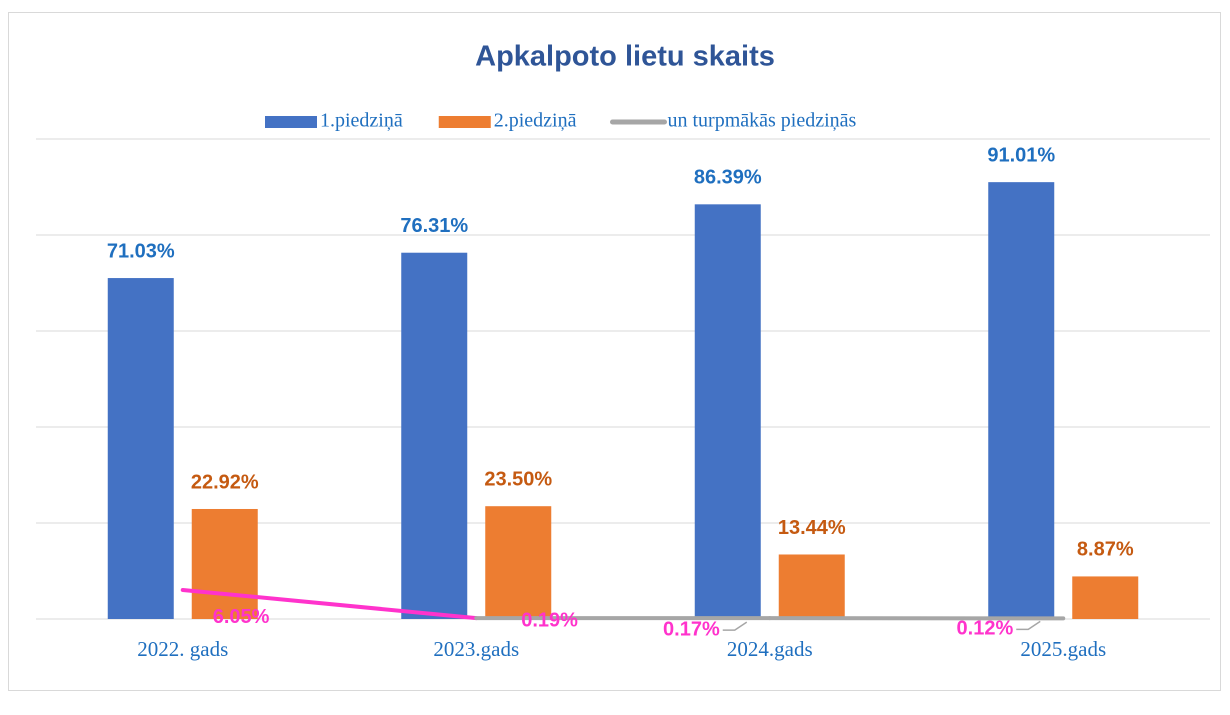 The image size is (1230, 715). I want to click on x-tick-label: 2025.gads, so click(1063, 649).